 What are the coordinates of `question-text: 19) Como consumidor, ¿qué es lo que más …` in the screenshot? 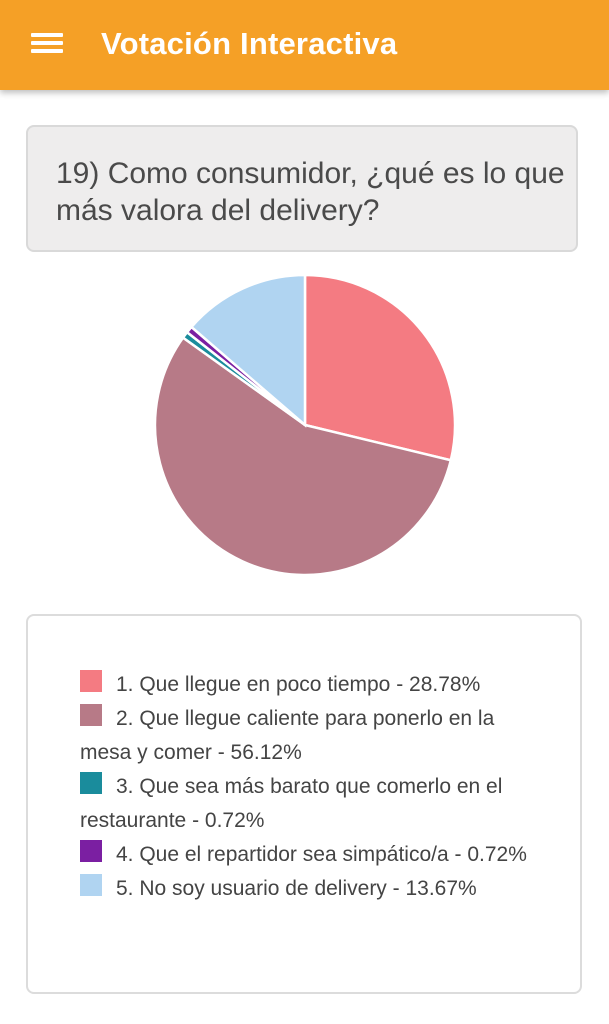 It's located at (310, 192).